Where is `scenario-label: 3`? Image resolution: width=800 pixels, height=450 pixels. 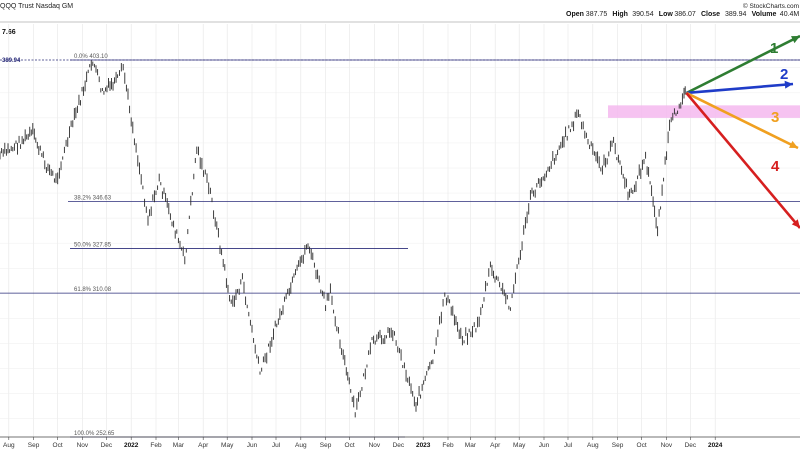 scenario-label: 3 is located at coordinates (775, 117).